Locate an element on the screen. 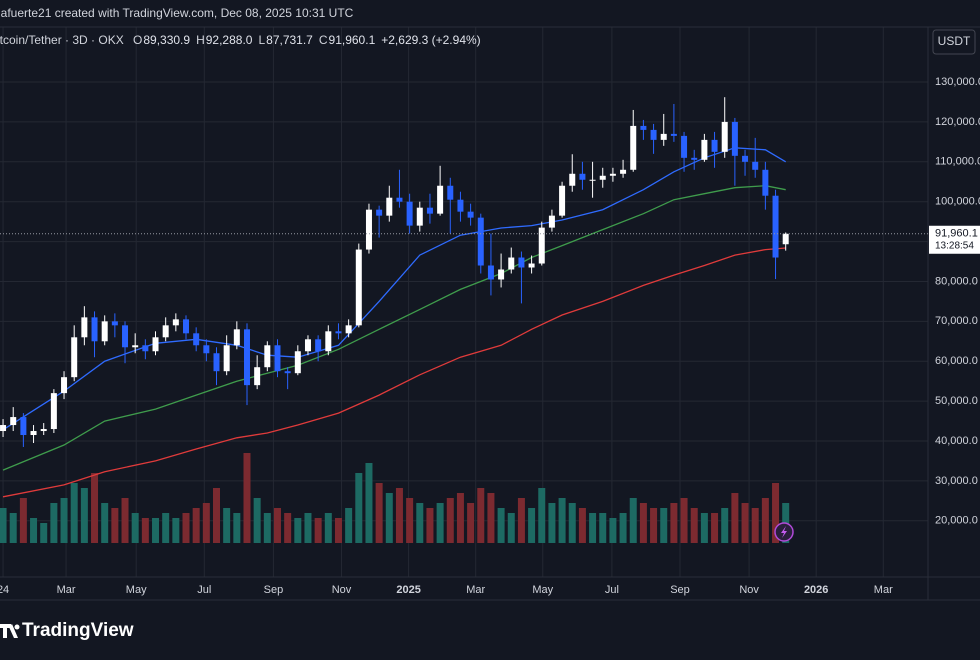 The height and width of the screenshot is (660, 980). x-tick-label: 2026 is located at coordinates (816, 590).